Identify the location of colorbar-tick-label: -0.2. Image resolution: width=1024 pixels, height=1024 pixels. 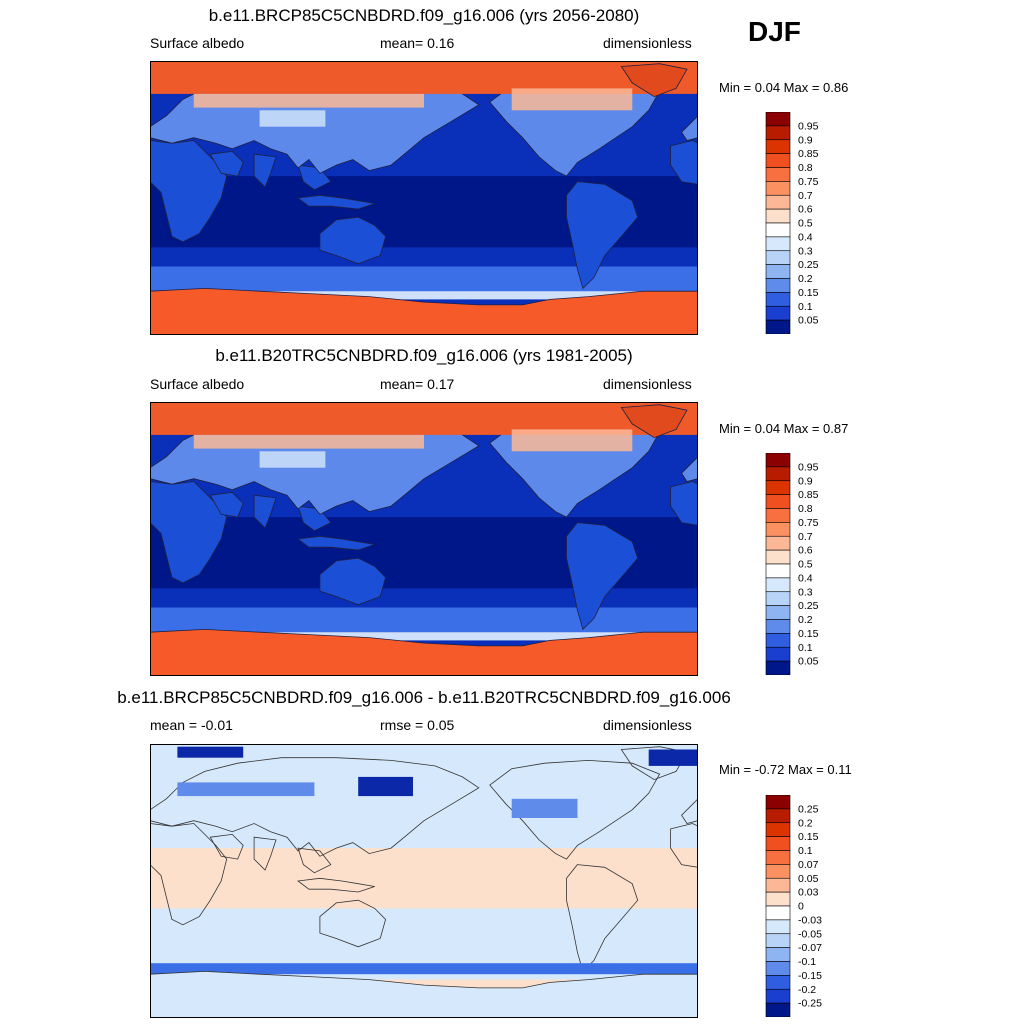
(807, 990).